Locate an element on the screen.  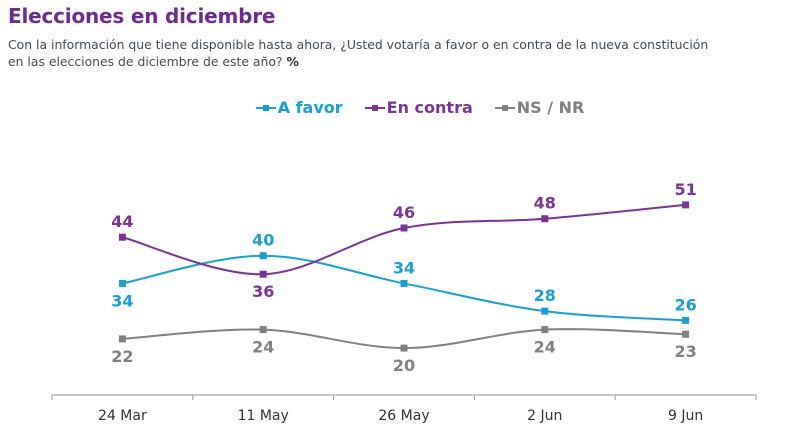
legend-item-ns-nr: NS / NR is located at coordinates (539, 107).